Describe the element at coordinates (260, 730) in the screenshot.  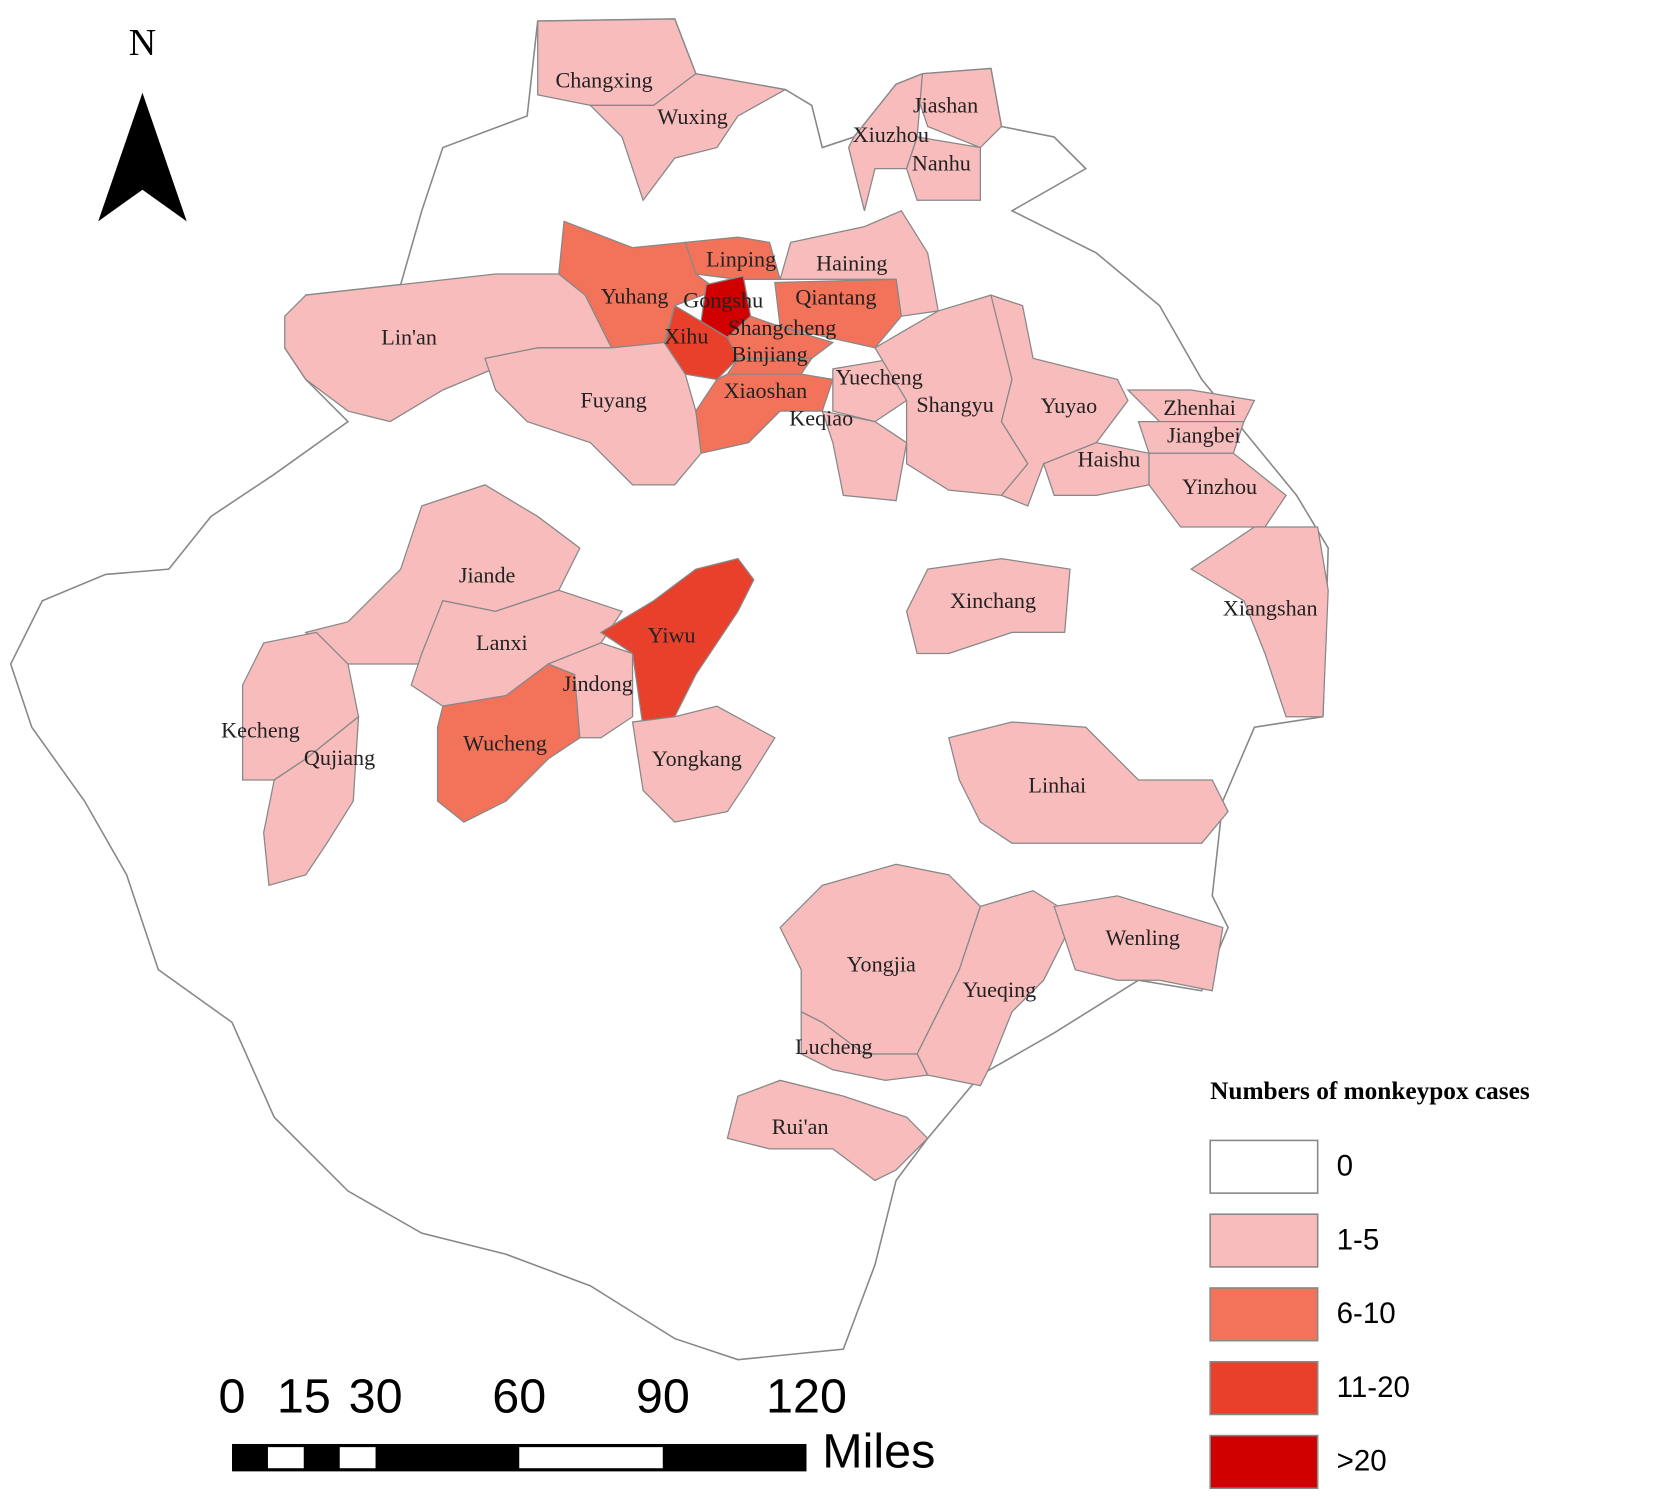
I see `region-label: Kecheng` at that location.